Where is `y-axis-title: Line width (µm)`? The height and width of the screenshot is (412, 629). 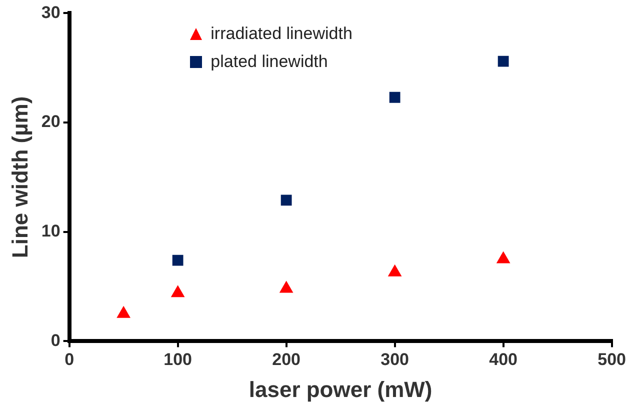
y-axis-title: Line width (µm) is located at coordinates (19, 177).